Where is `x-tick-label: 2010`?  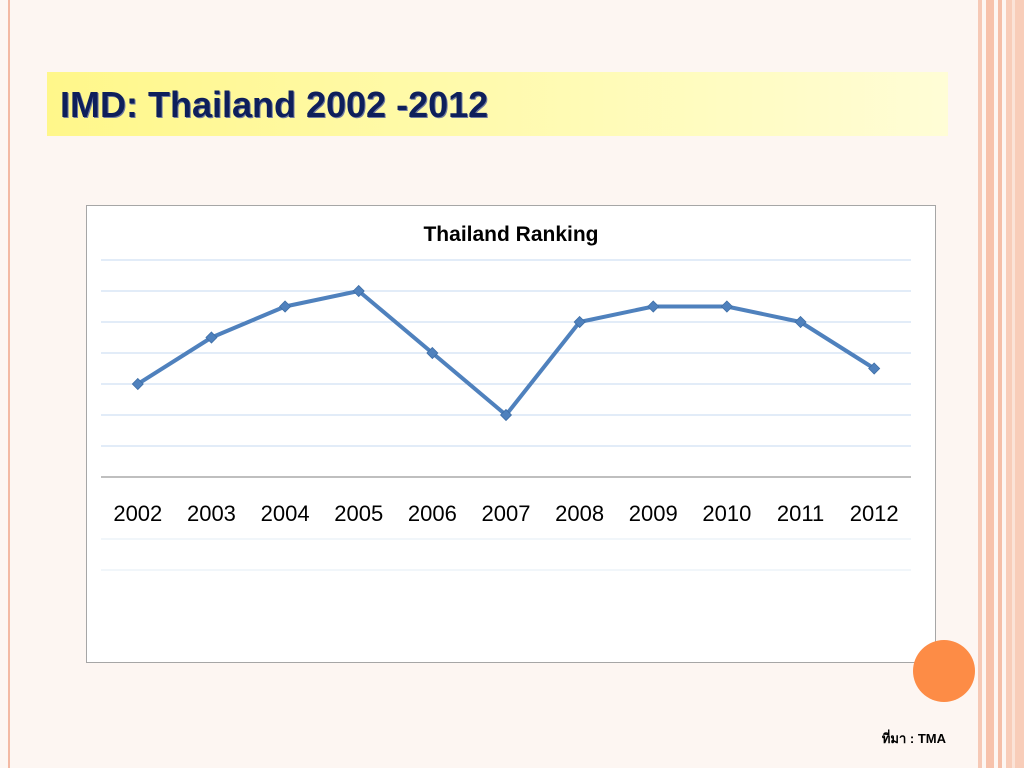 x-tick-label: 2010 is located at coordinates (726, 513).